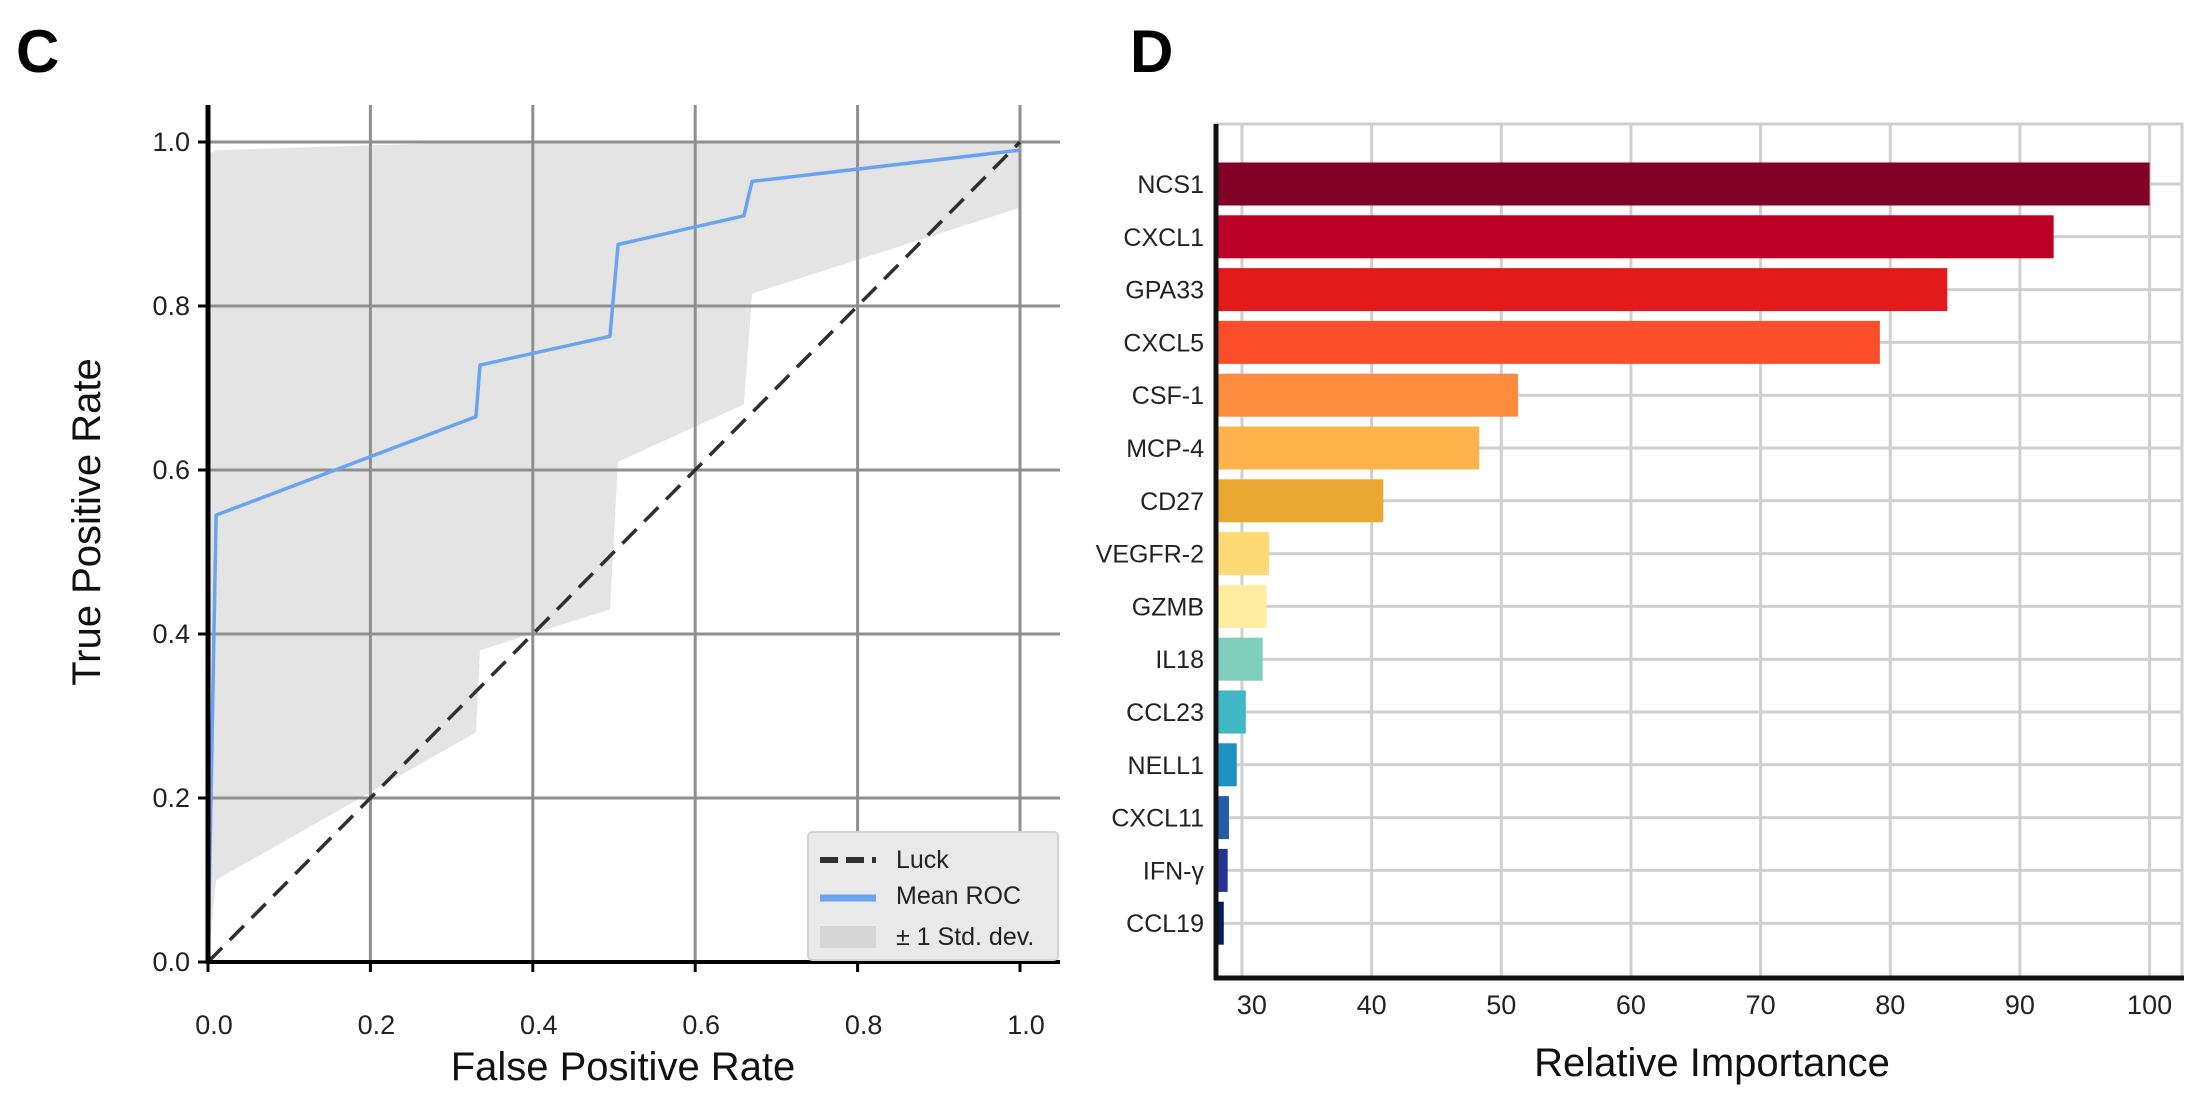 This screenshot has width=2202, height=1102. Describe the element at coordinates (1761, 1005) in the screenshot. I see `x-tick-label: 70` at that location.